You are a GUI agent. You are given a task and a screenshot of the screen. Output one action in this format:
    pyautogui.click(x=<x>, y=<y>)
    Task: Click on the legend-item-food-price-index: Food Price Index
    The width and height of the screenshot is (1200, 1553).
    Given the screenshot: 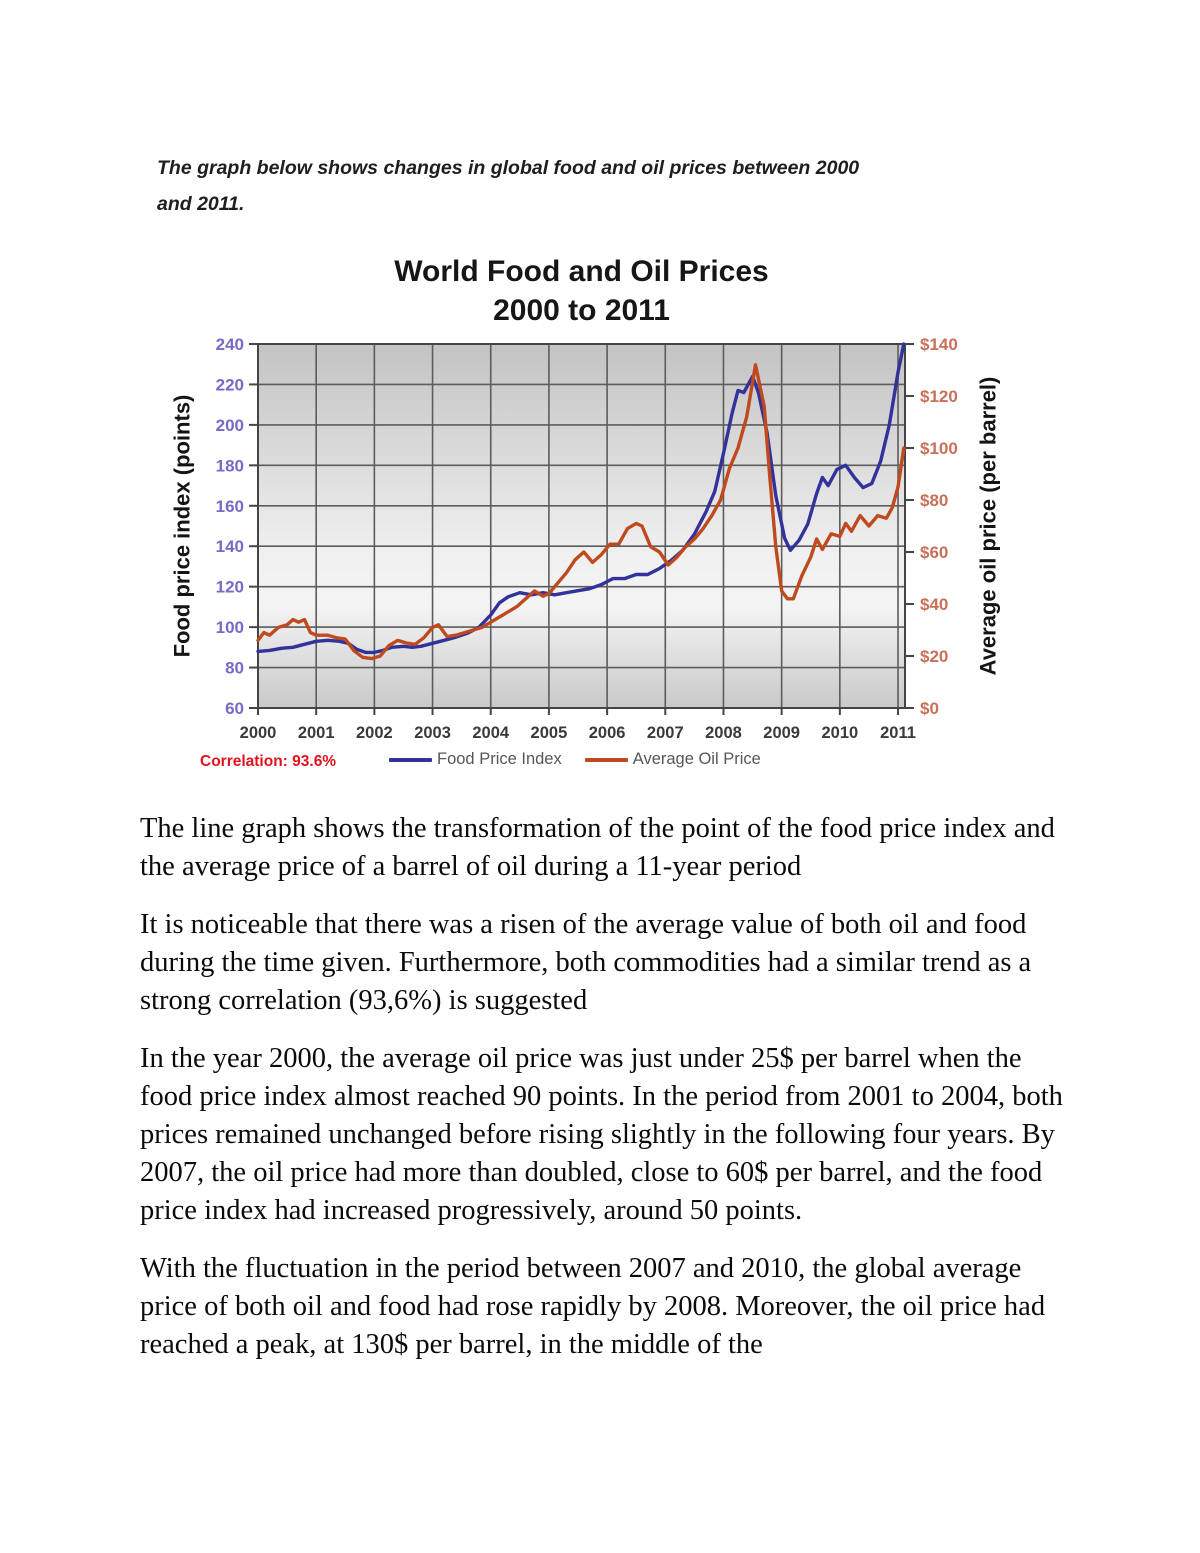 What is the action you would take?
    pyautogui.click(x=475, y=759)
    